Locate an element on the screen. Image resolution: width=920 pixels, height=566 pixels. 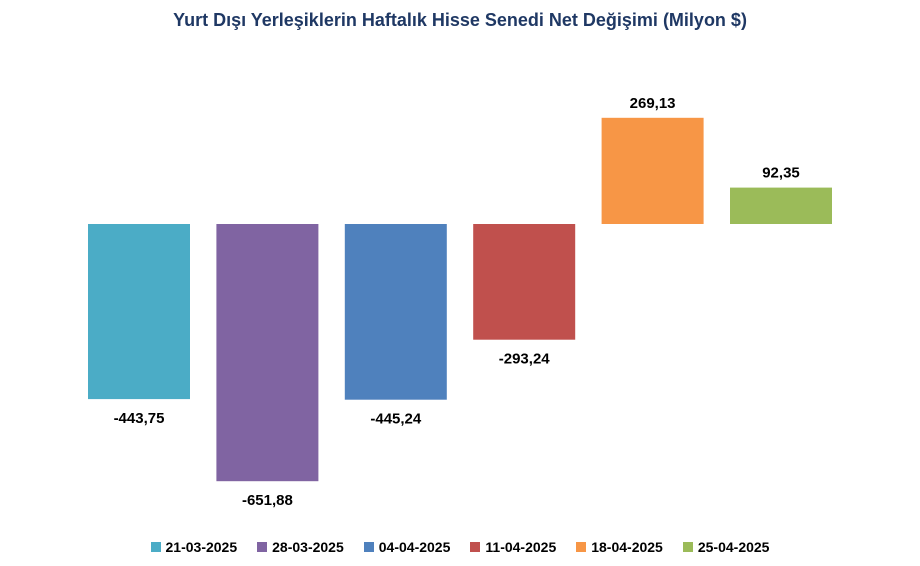
data-label-04-04-2025: -445,24 is located at coordinates (396, 419).